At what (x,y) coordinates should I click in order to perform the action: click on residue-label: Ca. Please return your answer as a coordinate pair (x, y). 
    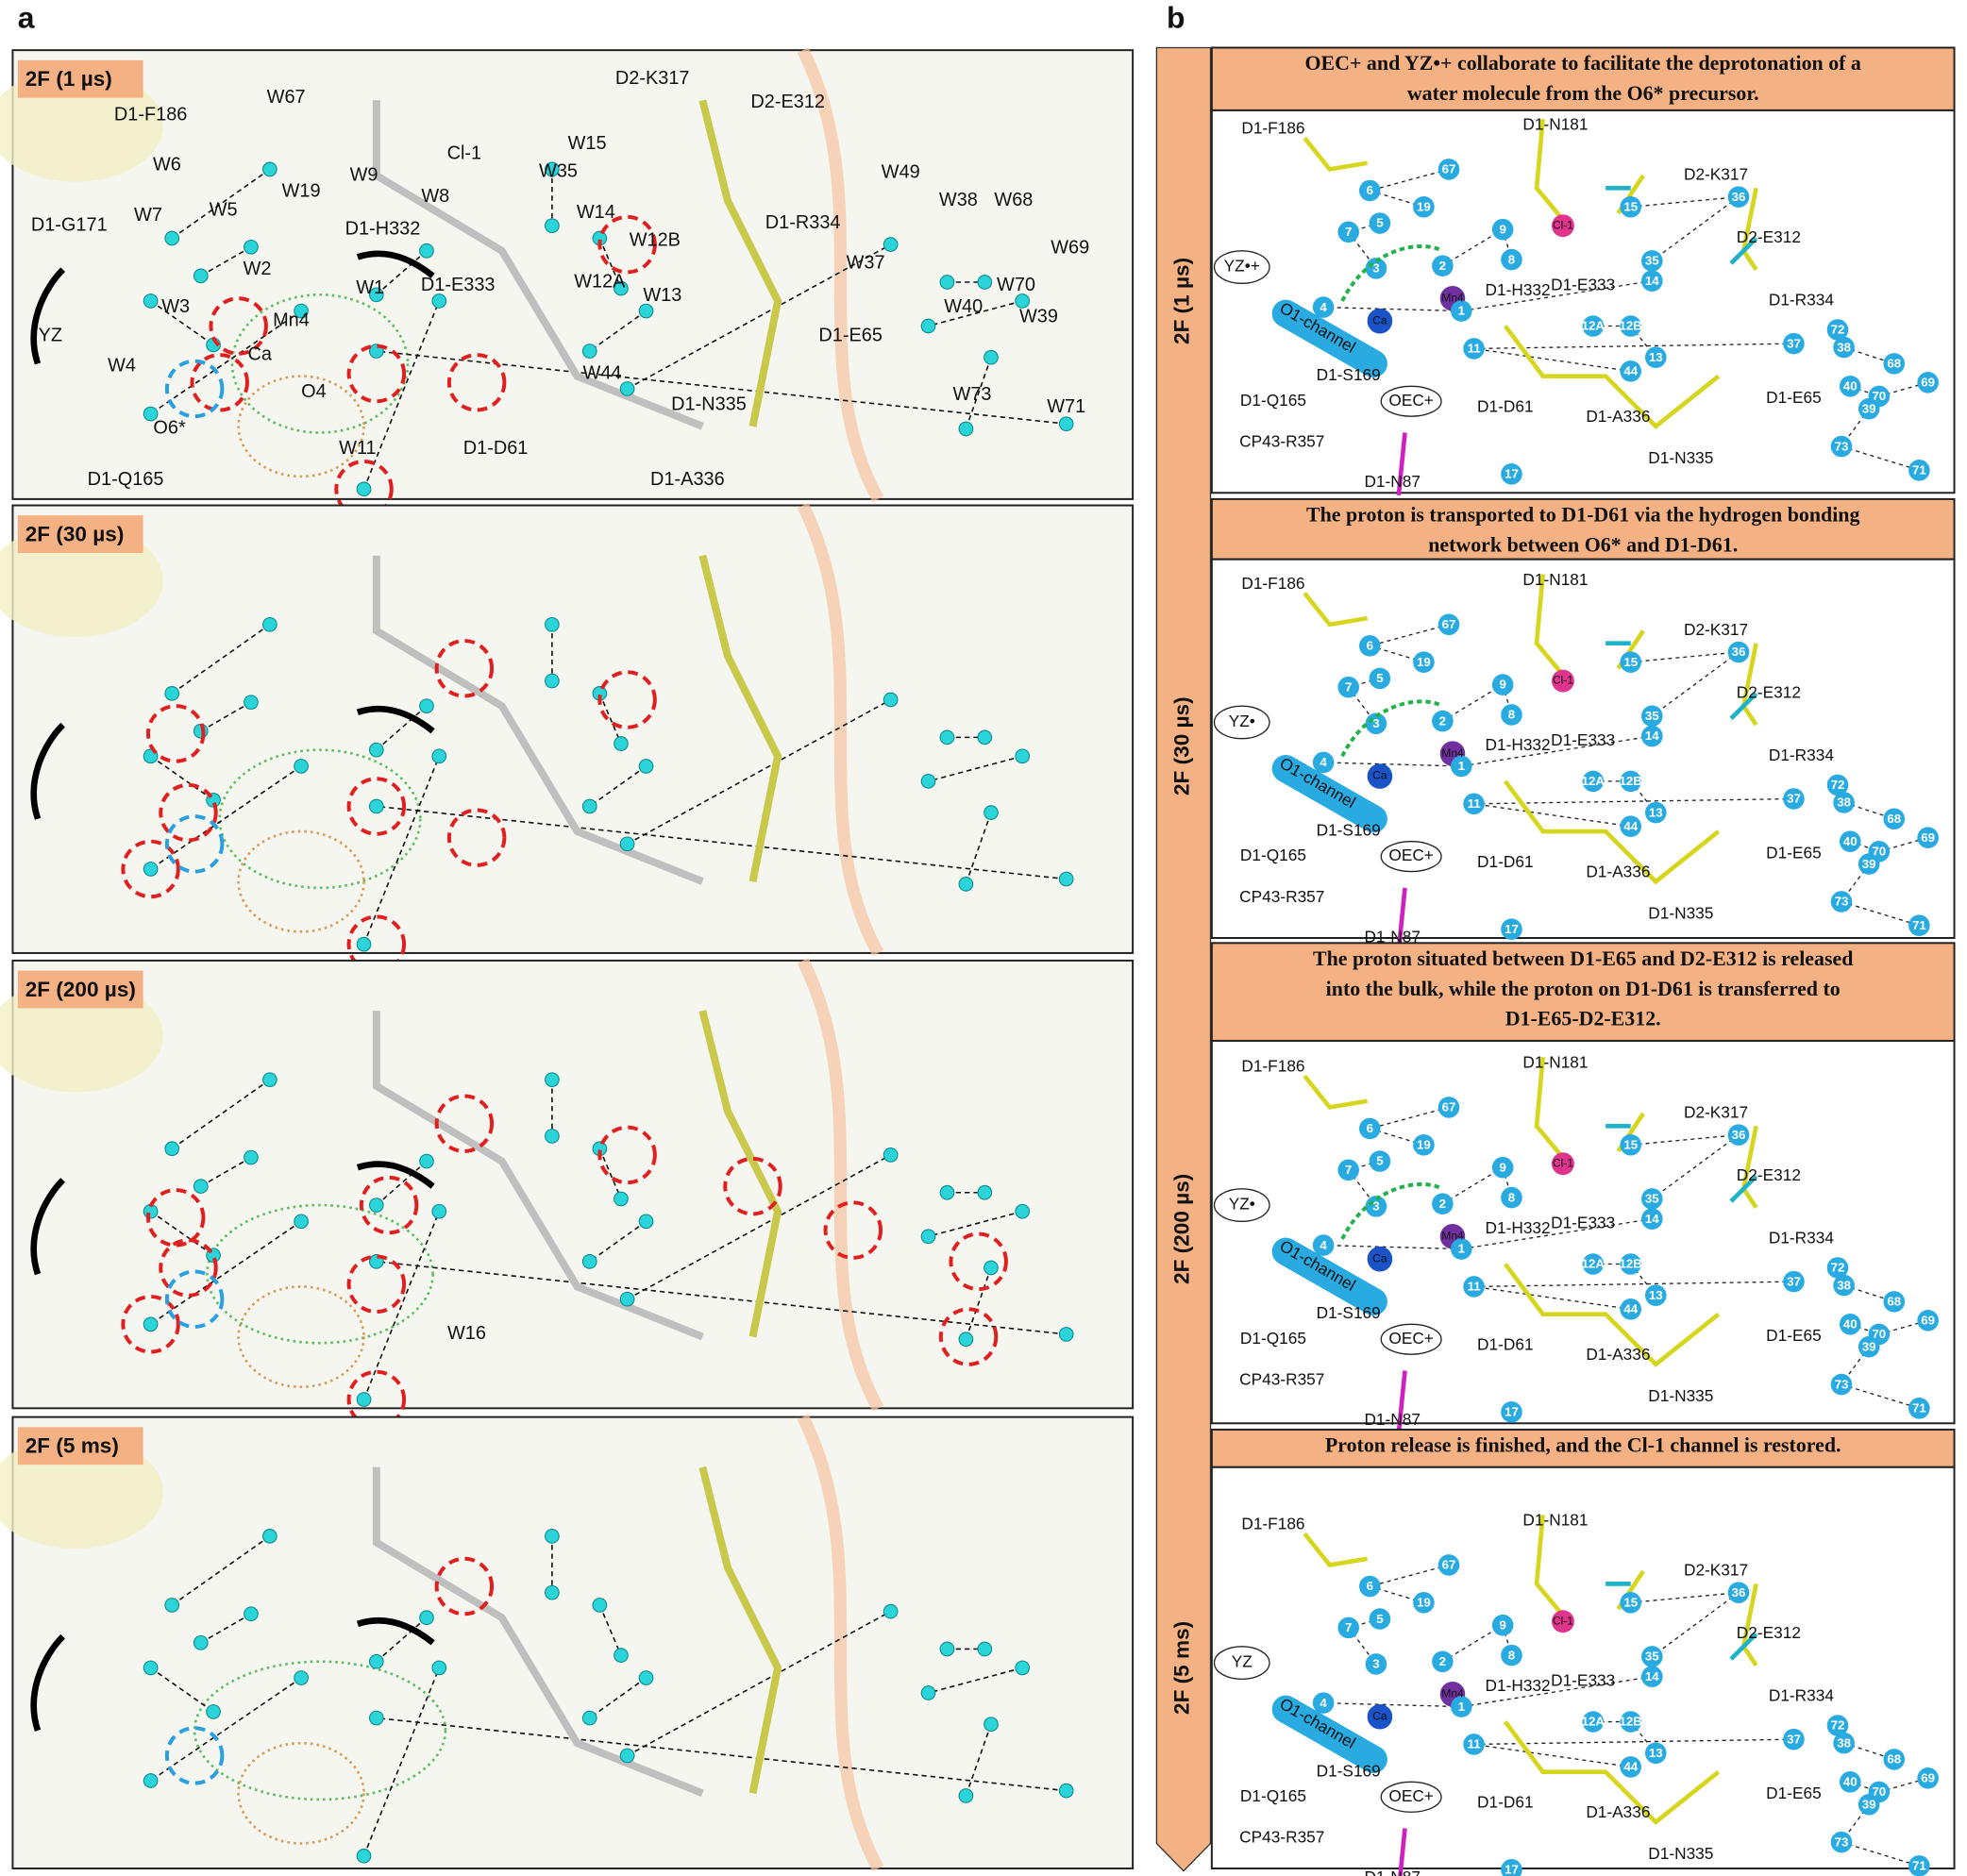
    Looking at the image, I should click on (1380, 775).